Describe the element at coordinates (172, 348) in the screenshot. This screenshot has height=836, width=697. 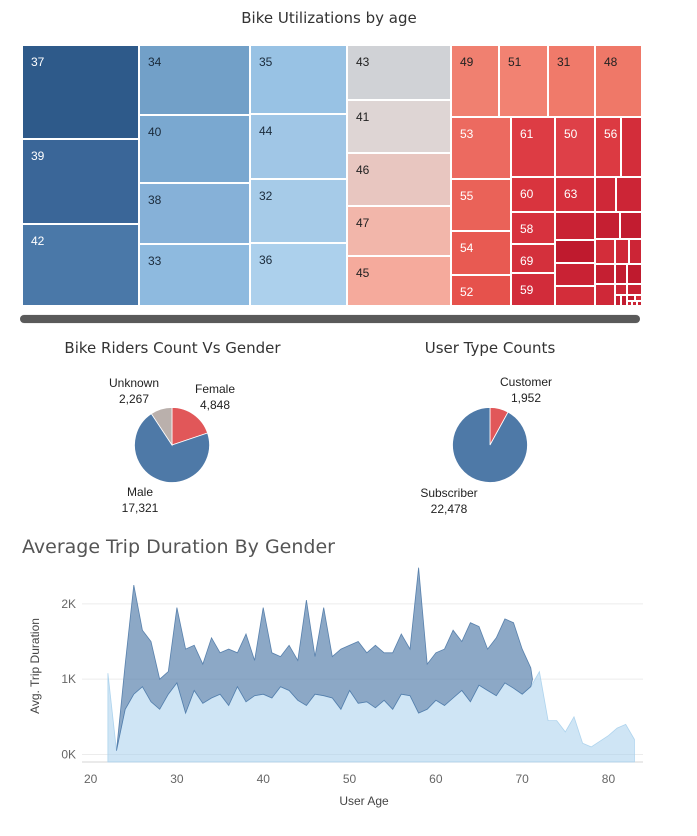
I see `gender-pie-title: Bike Riders Count Vs Gender` at that location.